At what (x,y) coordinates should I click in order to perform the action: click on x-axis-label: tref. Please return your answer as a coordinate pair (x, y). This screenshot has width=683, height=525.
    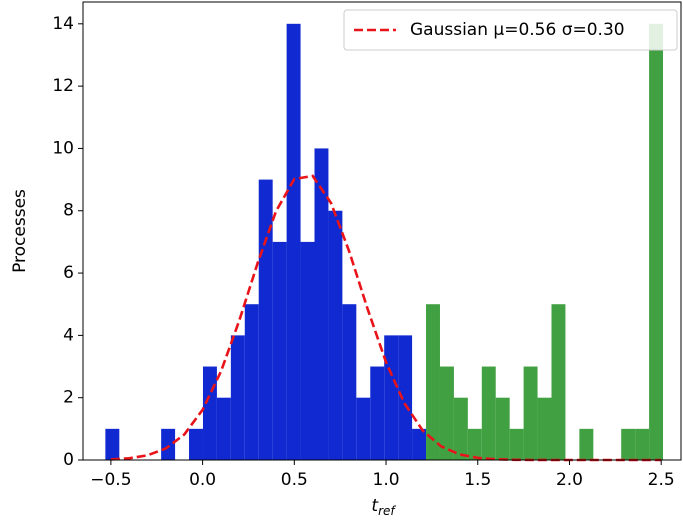
    Looking at the image, I should click on (383, 507).